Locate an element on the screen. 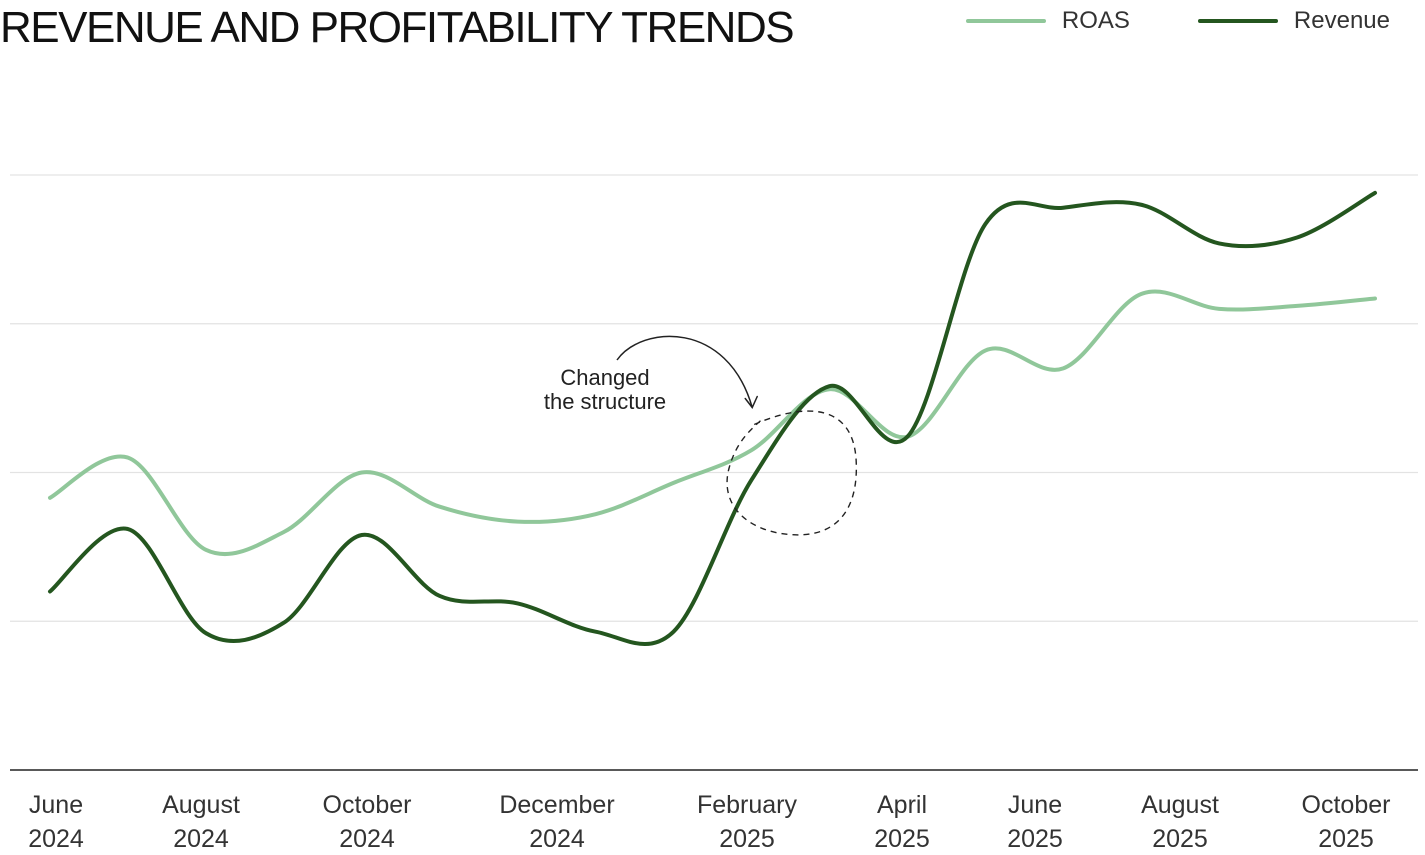  legend-swatch-roas is located at coordinates (1005, 21).